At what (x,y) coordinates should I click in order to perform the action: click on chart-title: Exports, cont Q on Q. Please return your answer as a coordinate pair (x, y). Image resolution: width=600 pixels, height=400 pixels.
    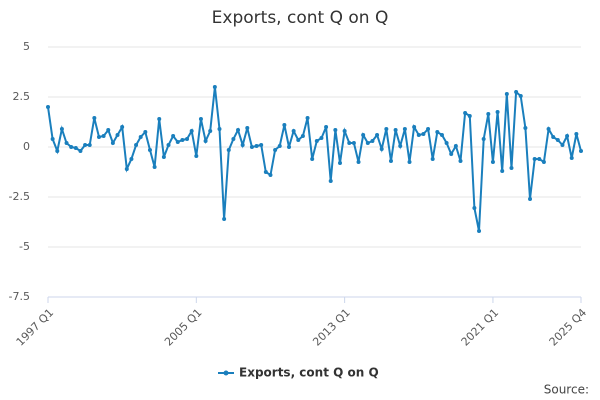
    Looking at the image, I should click on (300, 18).